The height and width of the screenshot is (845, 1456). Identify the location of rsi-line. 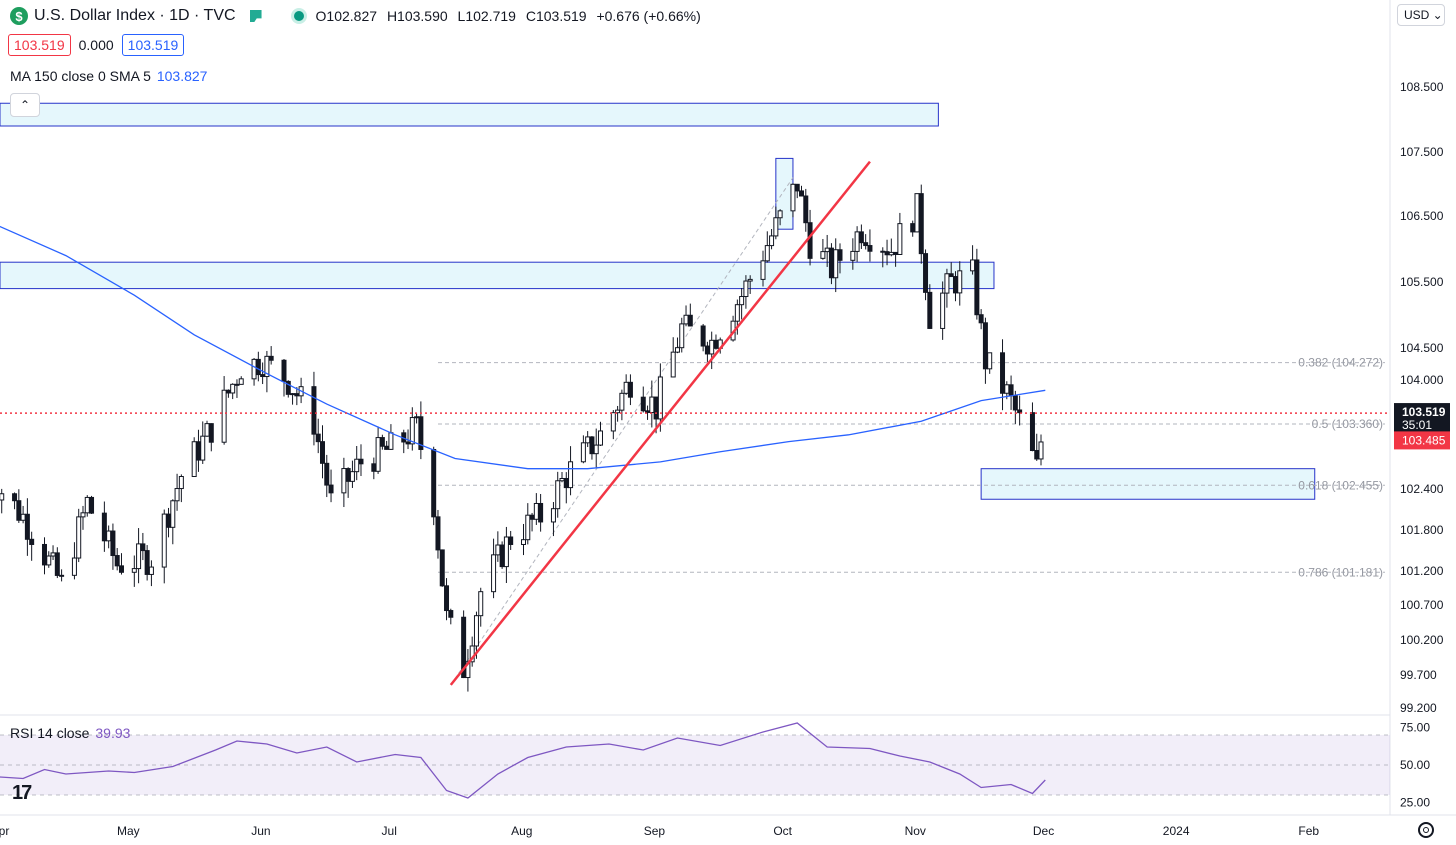
(523, 760).